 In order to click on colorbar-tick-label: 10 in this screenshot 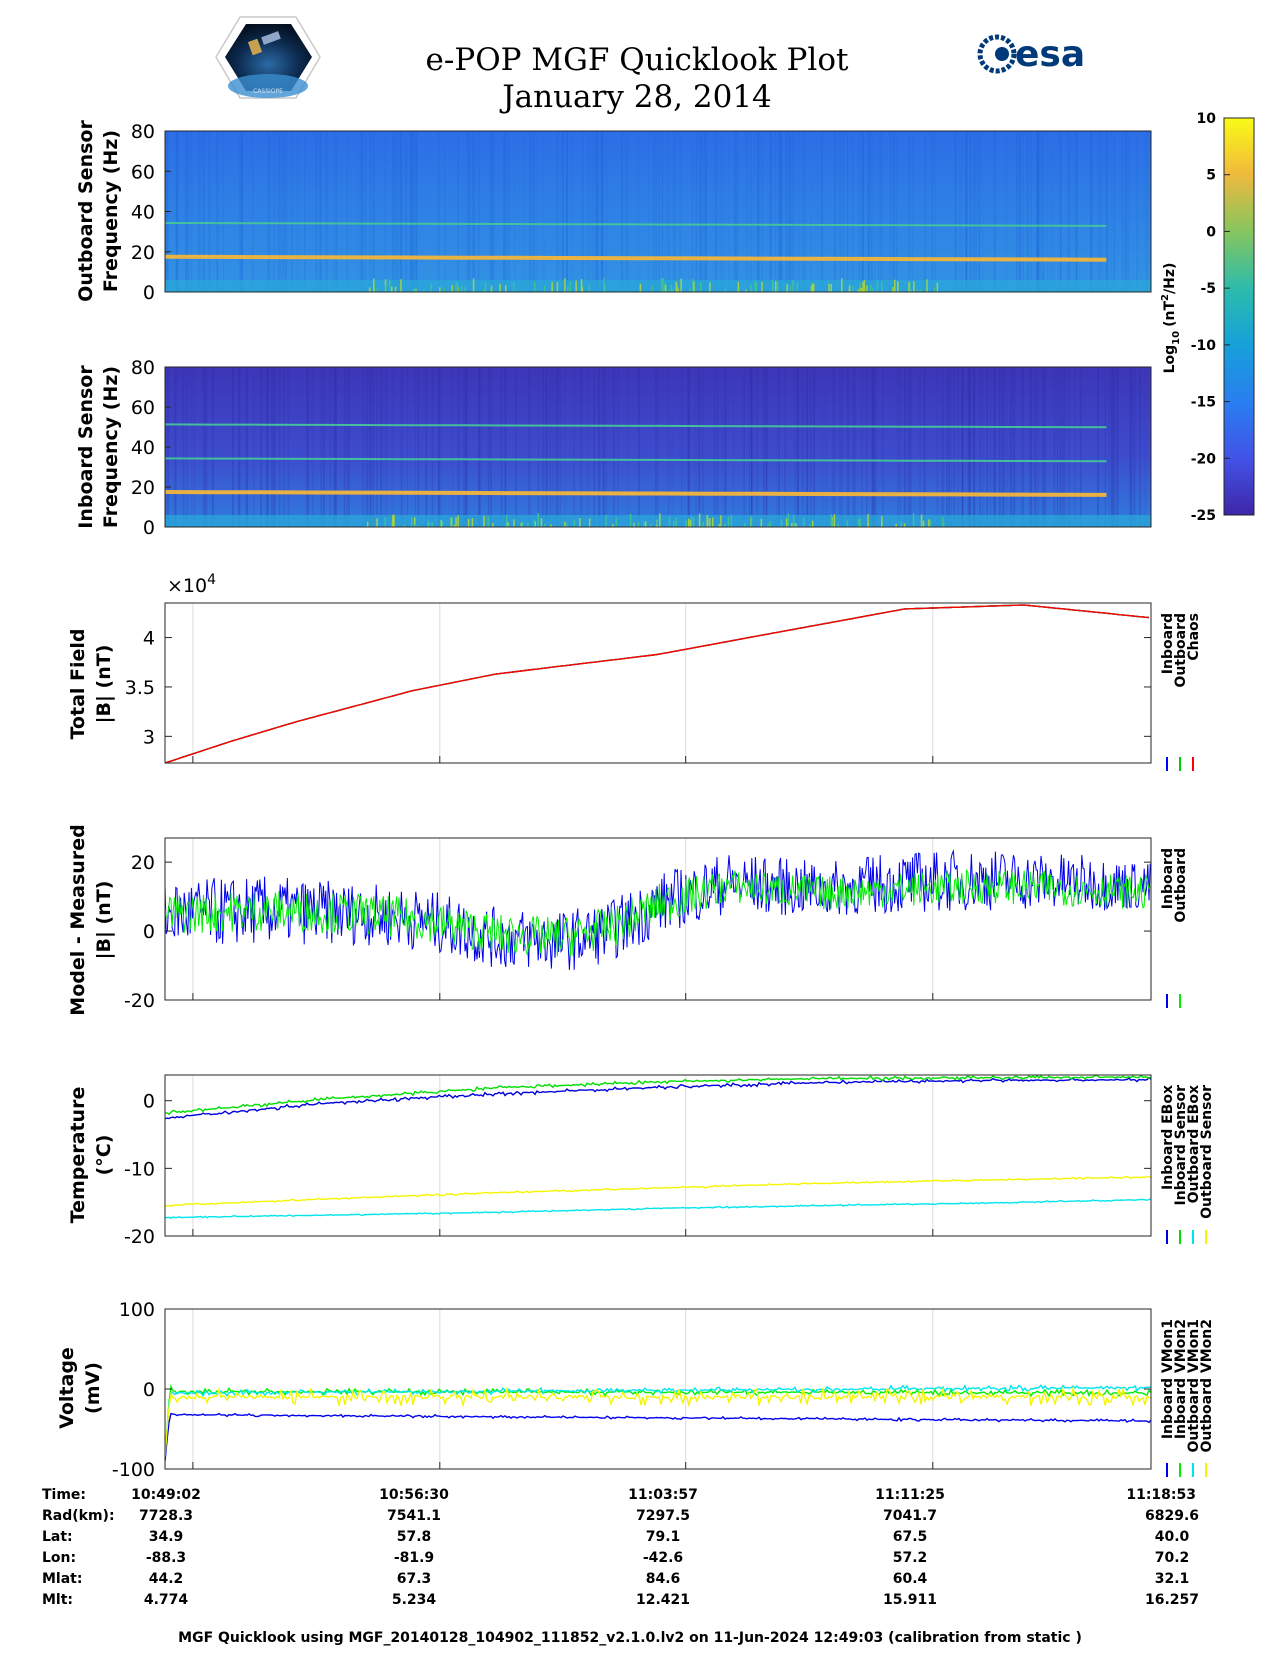, I will do `click(1207, 119)`.